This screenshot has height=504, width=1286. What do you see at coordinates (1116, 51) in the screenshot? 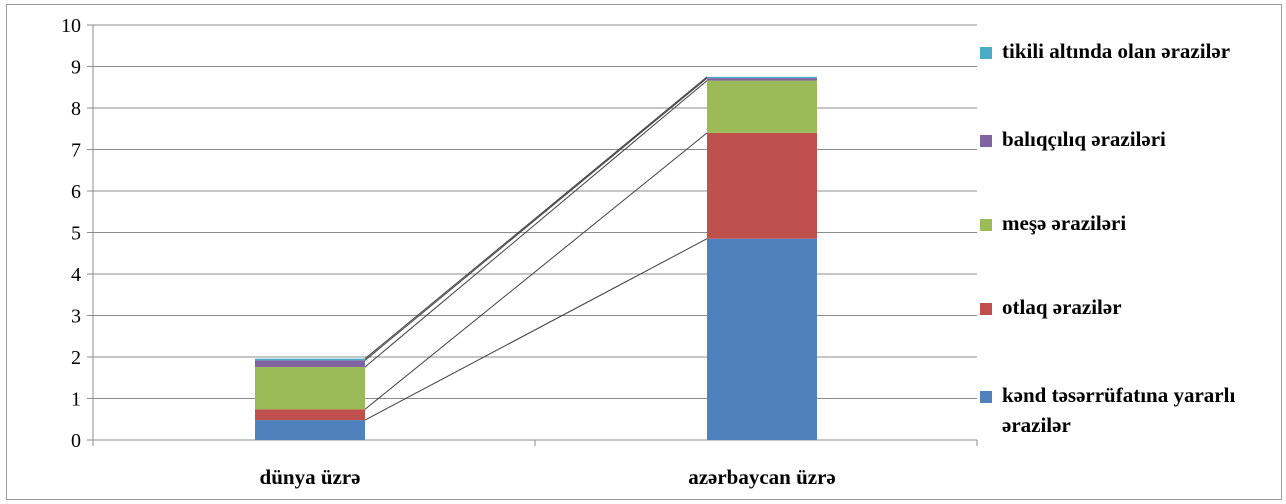
I see `legend-label: tikili altında olan ərazilər` at bounding box center [1116, 51].